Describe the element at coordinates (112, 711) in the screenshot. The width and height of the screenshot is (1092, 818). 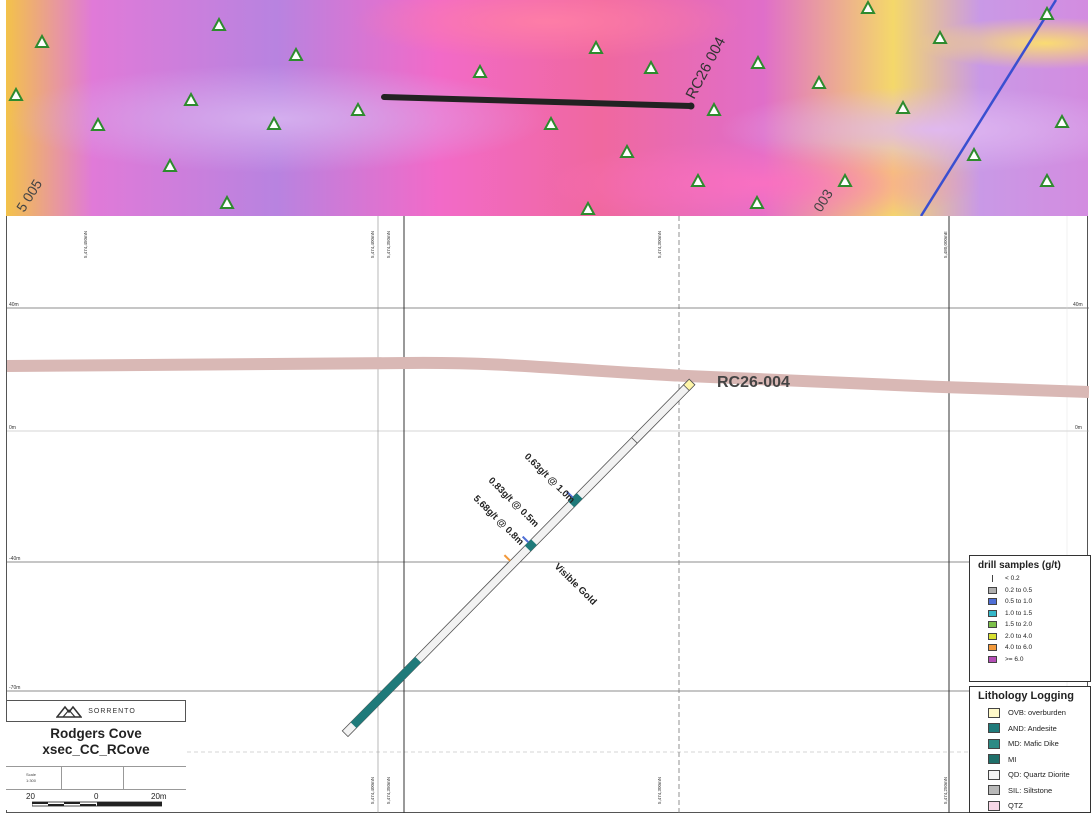
I see `company-name: SORRENTO` at that location.